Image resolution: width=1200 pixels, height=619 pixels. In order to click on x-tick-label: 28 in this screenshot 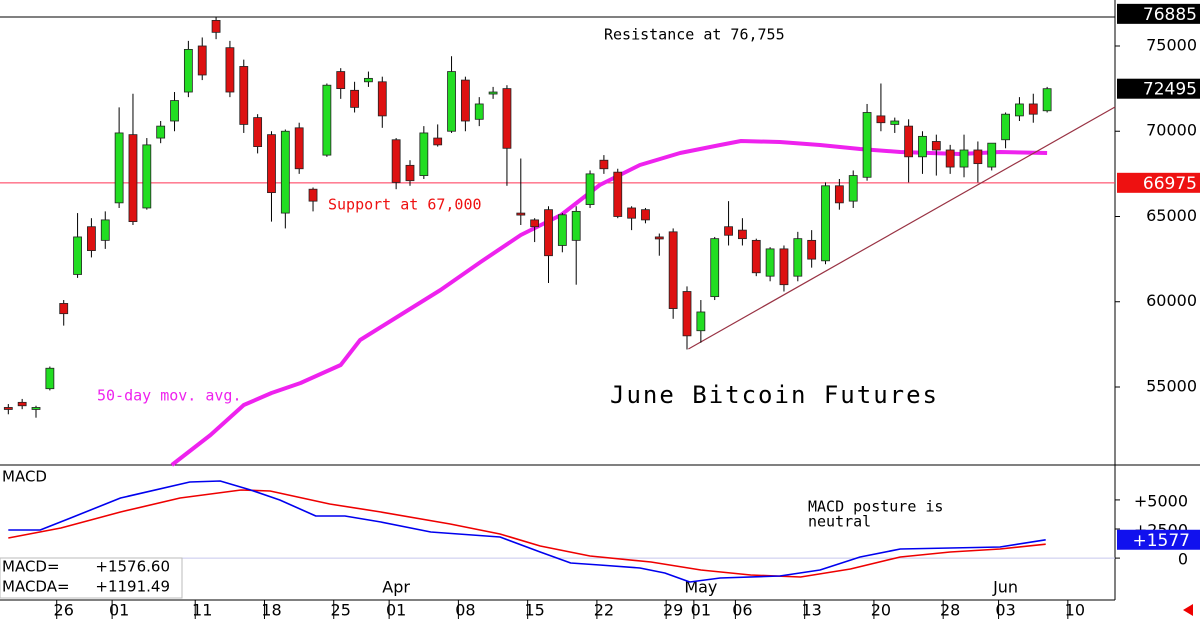, I will do `click(950, 610)`.